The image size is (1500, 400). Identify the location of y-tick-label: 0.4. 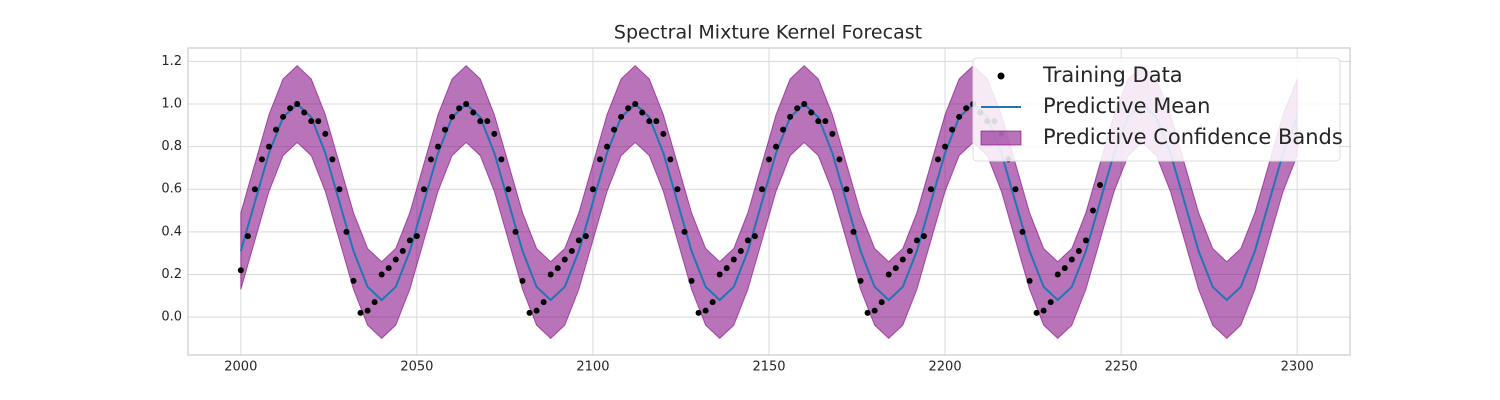
(171, 231).